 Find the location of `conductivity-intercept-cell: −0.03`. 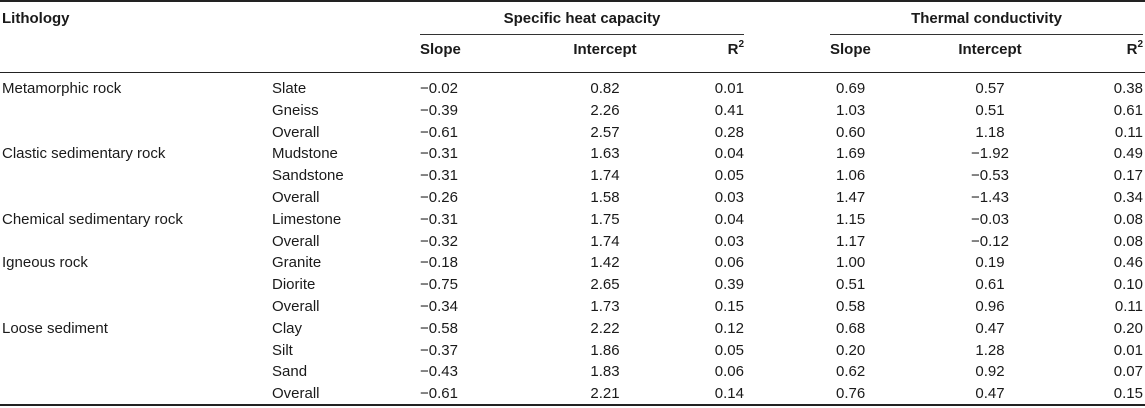

conductivity-intercept-cell: −0.03 is located at coordinates (990, 219).